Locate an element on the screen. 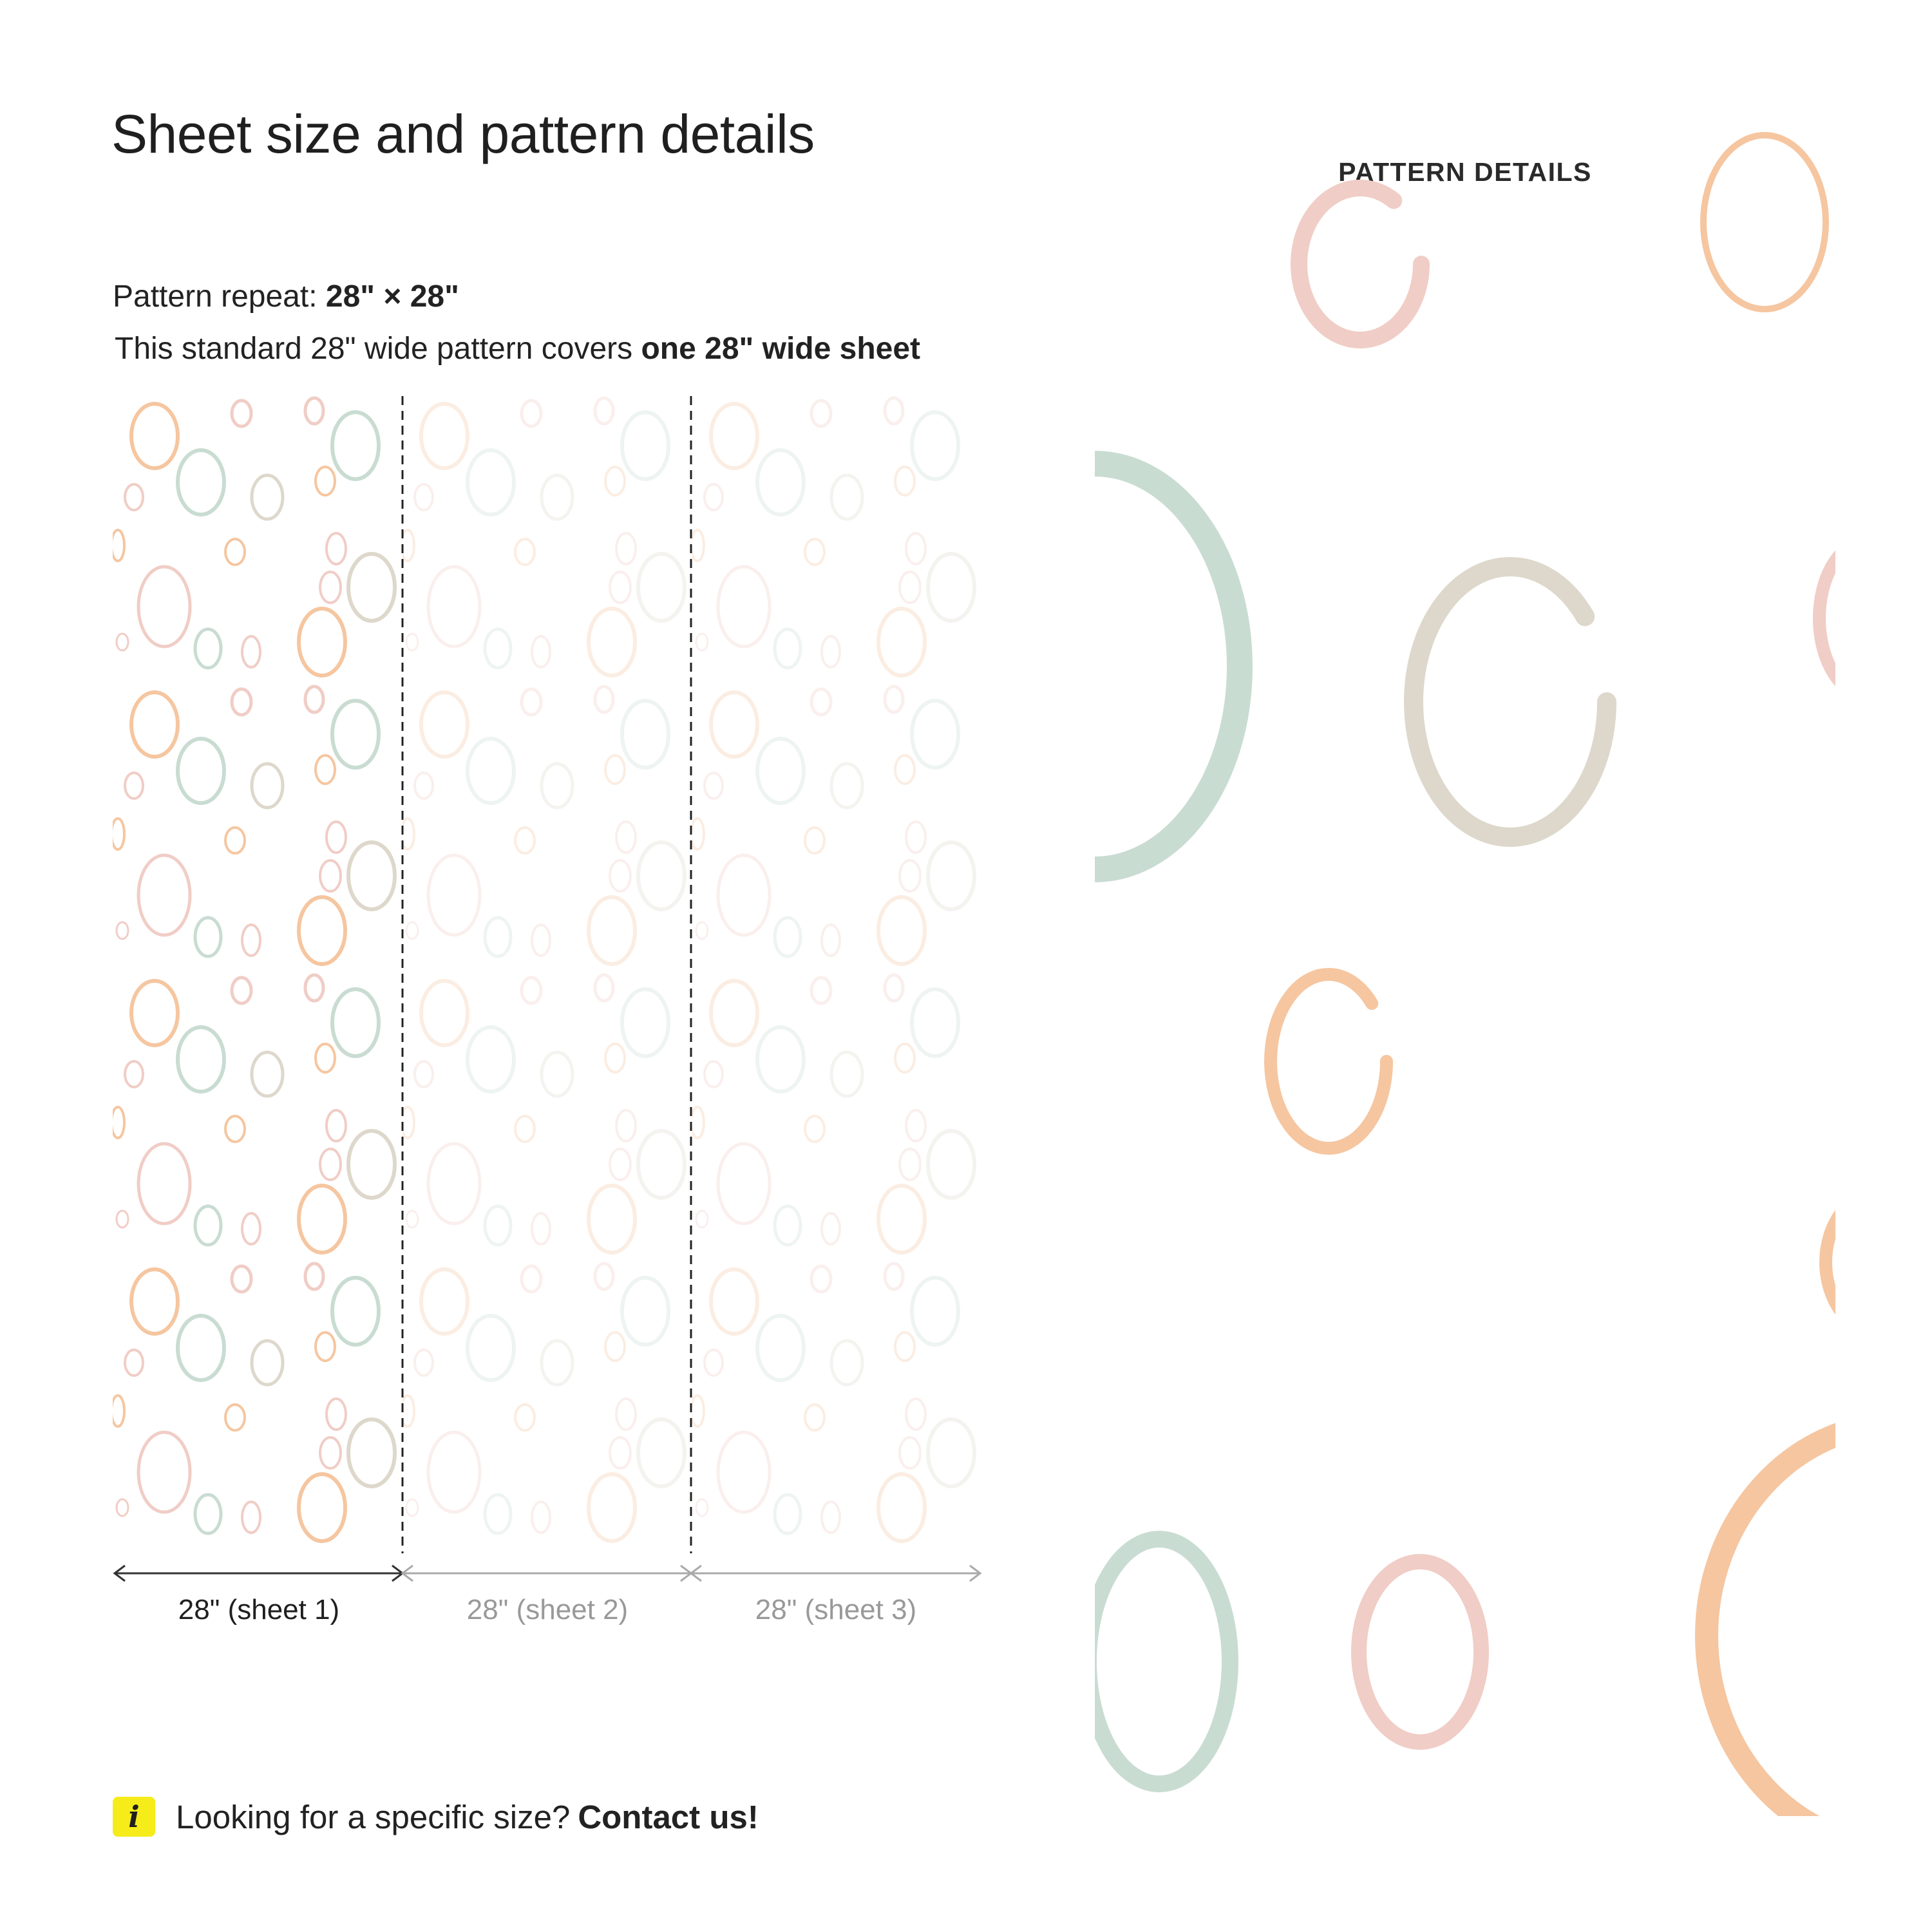 The height and width of the screenshot is (1932, 1932). beige-ring-center is located at coordinates (1510, 702).